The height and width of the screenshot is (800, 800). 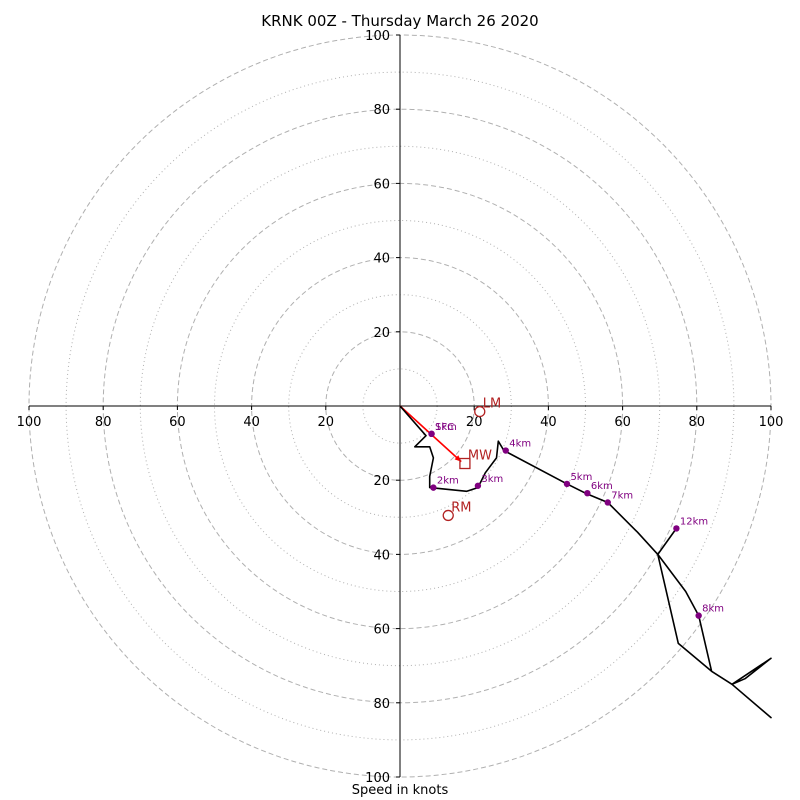 I want to click on height-label-12km: 12km, so click(x=694, y=521).